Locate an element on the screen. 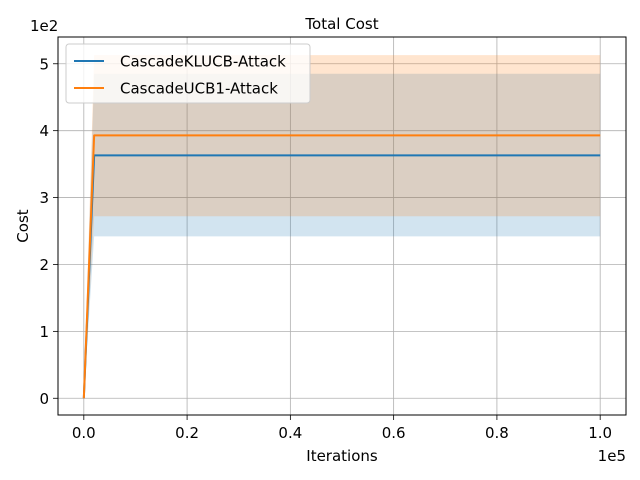 This screenshot has height=480, width=640. x-tick-label: 0.2 is located at coordinates (187, 433).